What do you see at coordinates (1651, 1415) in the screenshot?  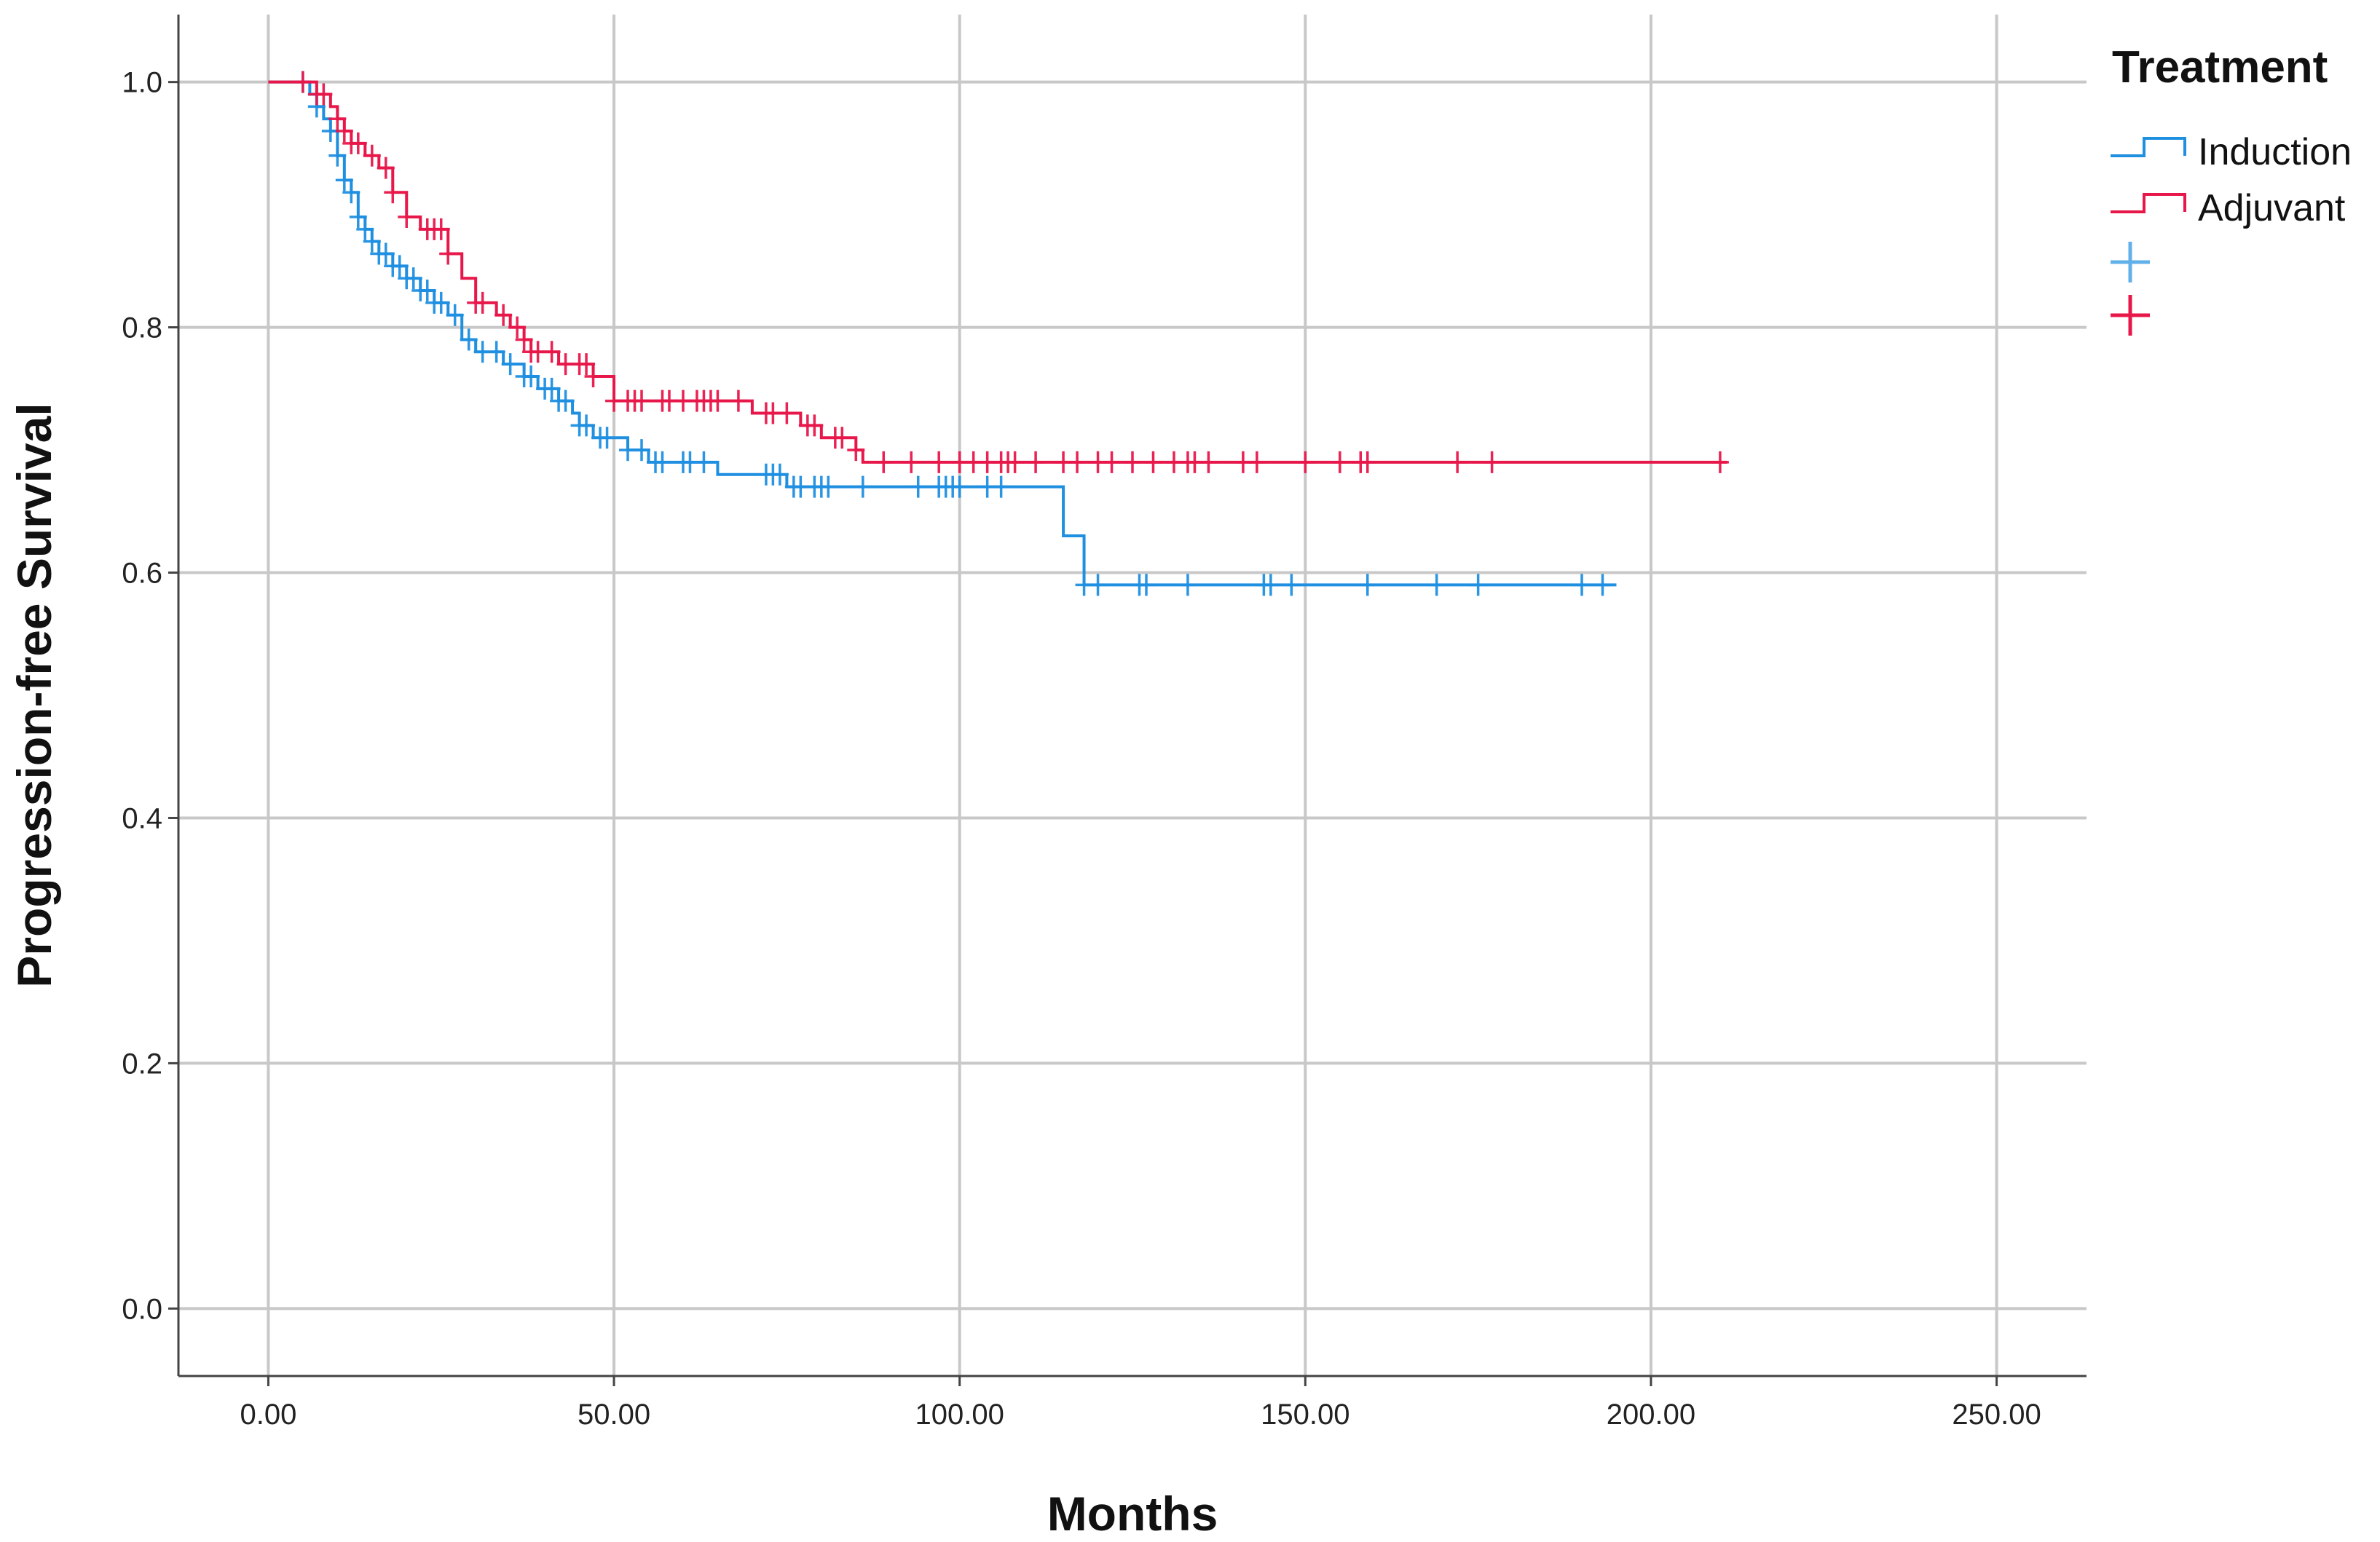 I see `x-tick-label: 200.00` at bounding box center [1651, 1415].